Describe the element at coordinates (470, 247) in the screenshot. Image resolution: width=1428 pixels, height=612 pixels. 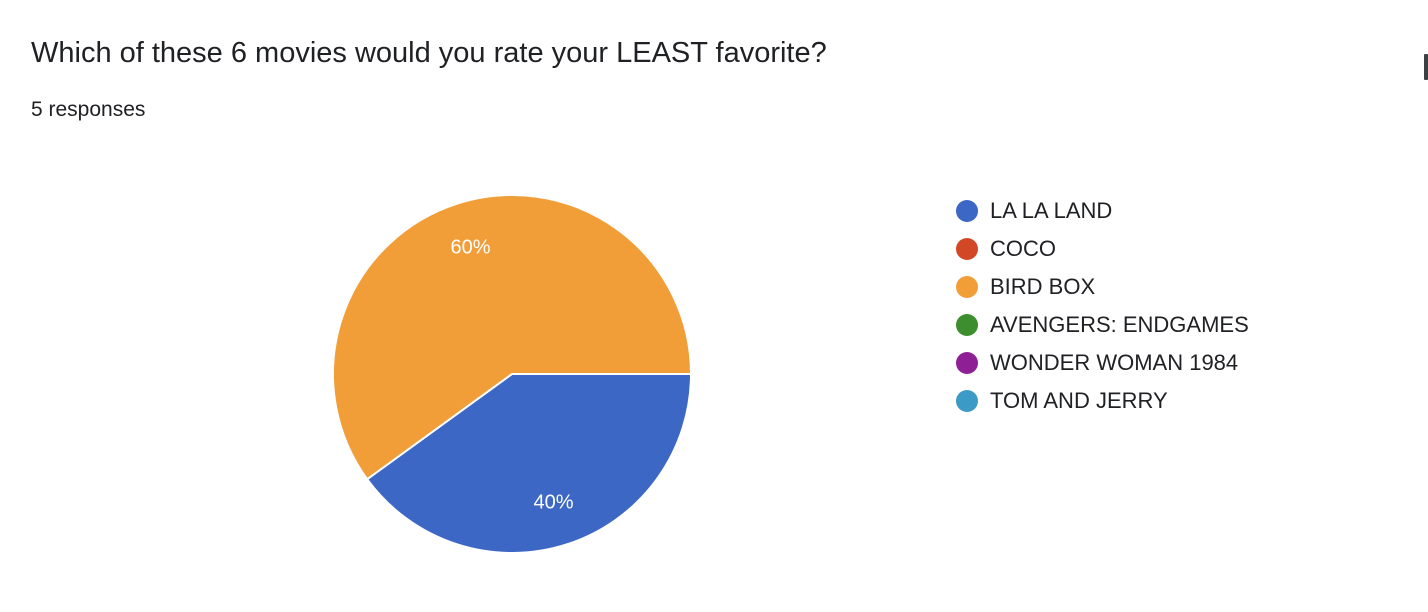
I see `pie-label-bird-box: 60%` at that location.